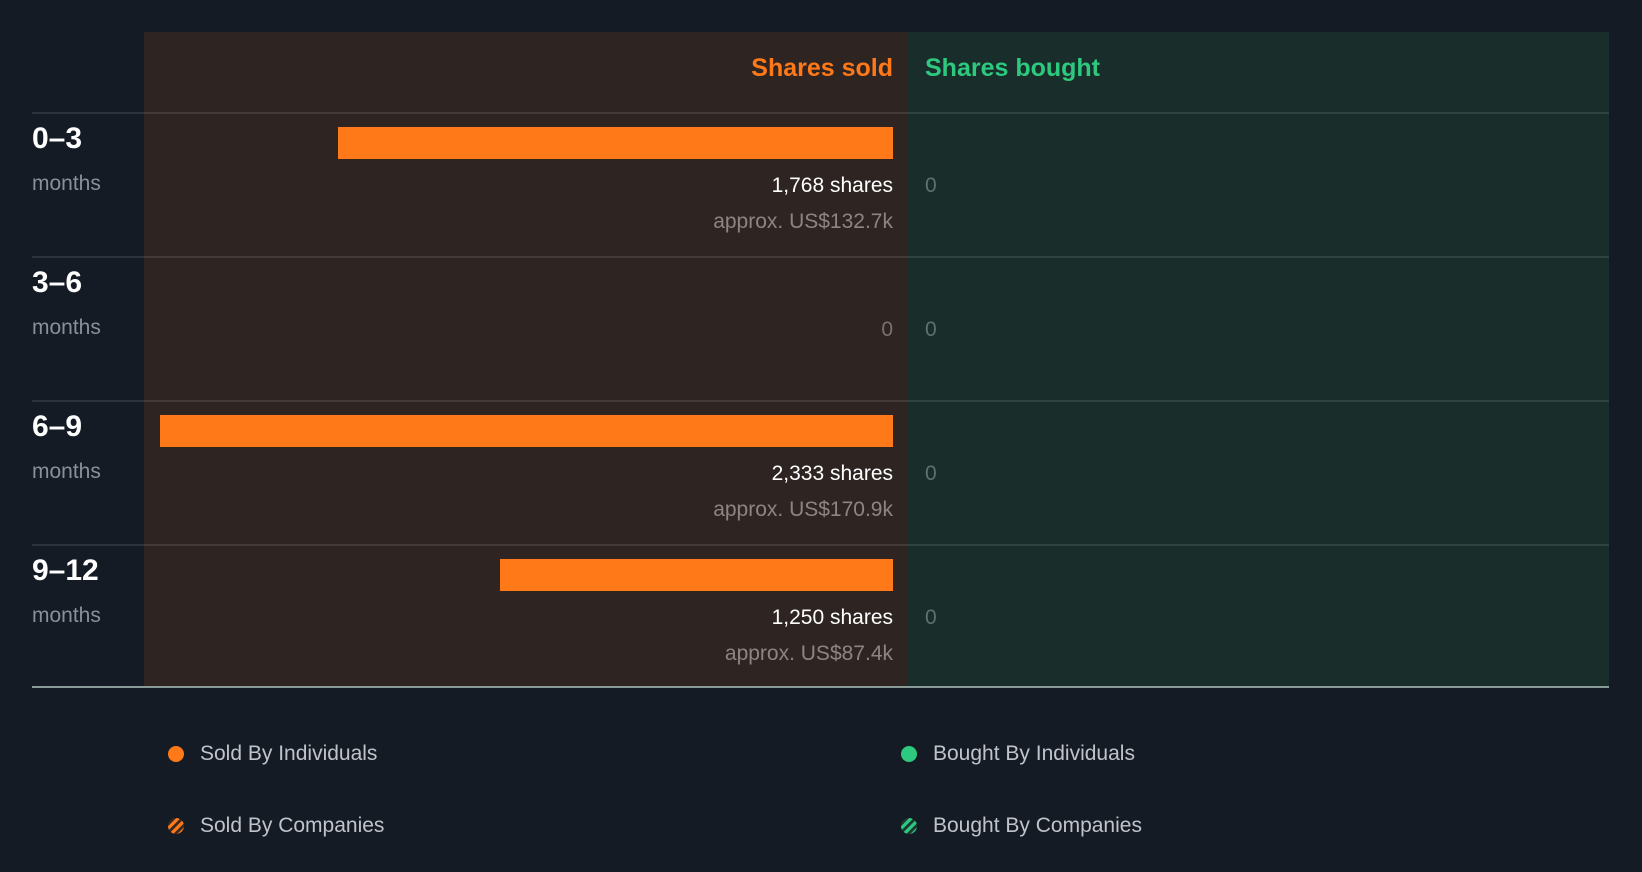 The image size is (1642, 872). I want to click on shares-sold-header: Shares sold, so click(822, 68).